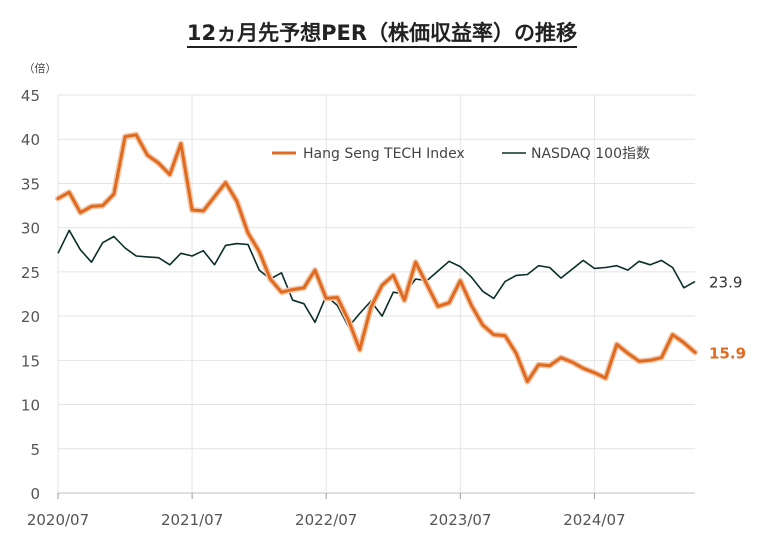 The width and height of the screenshot is (764, 542). I want to click on y-tick-label: 25, so click(30, 273).